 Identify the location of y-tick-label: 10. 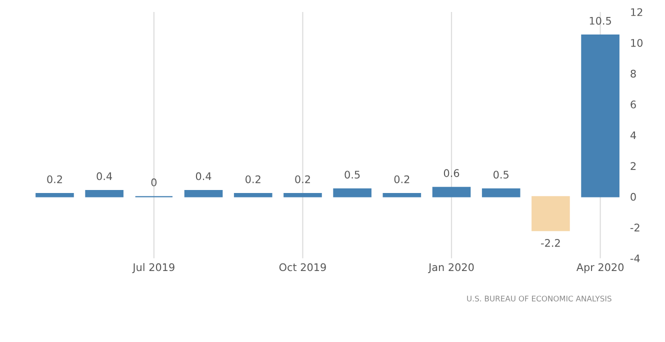
(637, 42).